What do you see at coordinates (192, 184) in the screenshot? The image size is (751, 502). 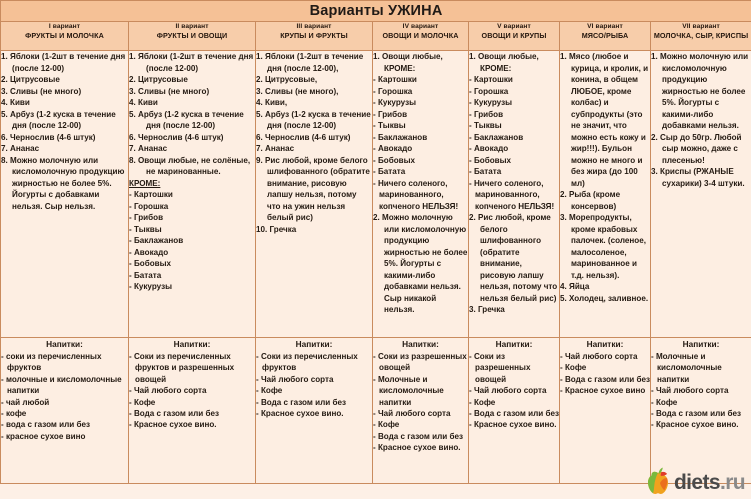 I see `food-item: КРОМЕ:` at bounding box center [192, 184].